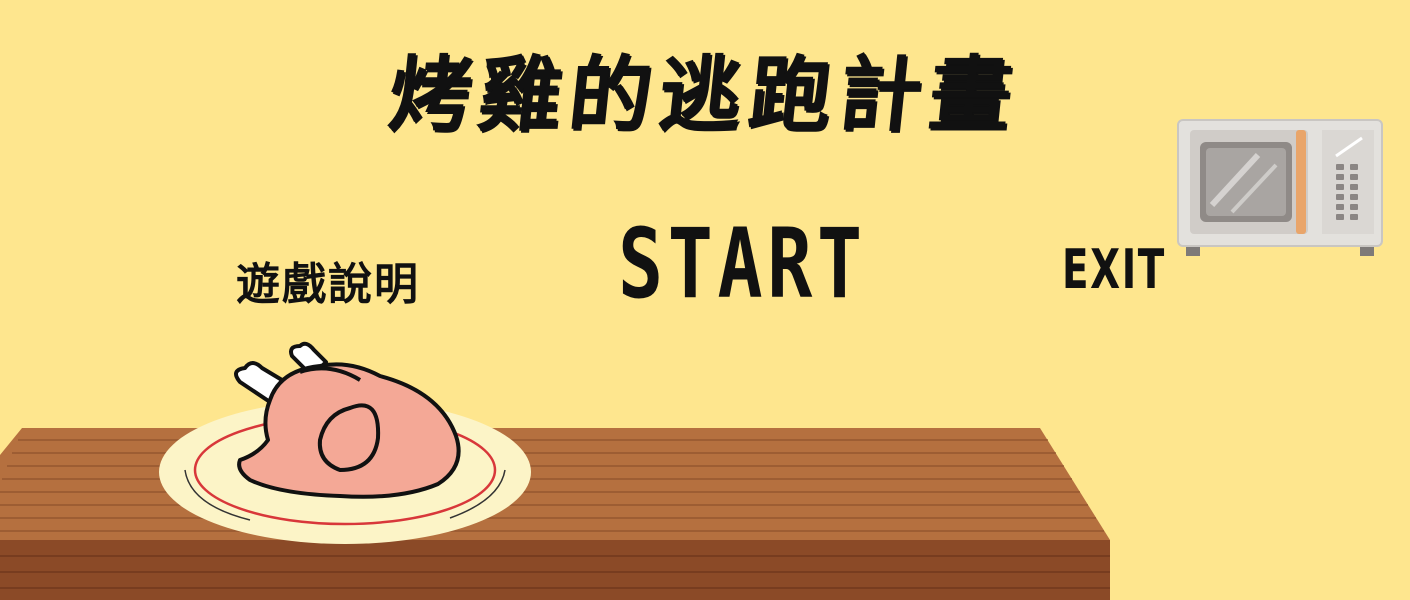 This screenshot has height=600, width=1410. I want to click on roast-chicken, so click(347, 420).